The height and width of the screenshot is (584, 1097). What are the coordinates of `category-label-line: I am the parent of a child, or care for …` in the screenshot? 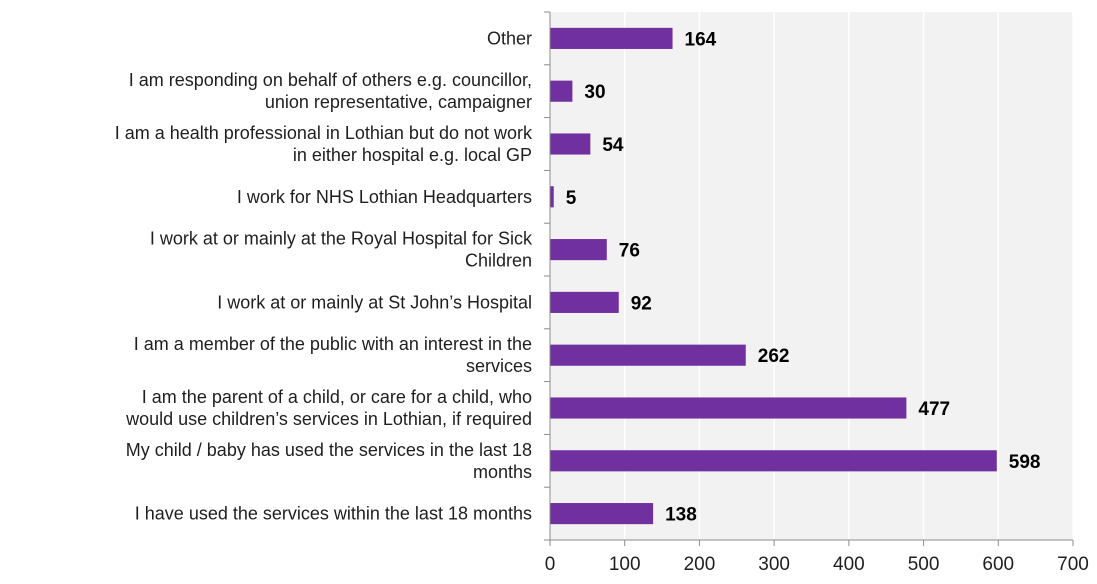 It's located at (337, 397).